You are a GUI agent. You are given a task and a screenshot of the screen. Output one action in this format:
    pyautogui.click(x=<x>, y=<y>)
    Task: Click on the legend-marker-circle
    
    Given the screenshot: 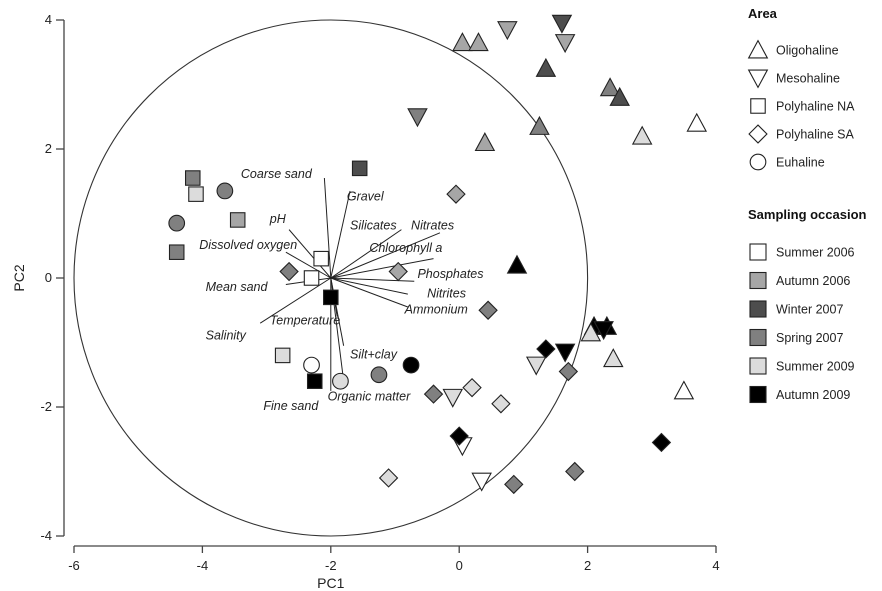 What is the action you would take?
    pyautogui.click(x=758, y=162)
    